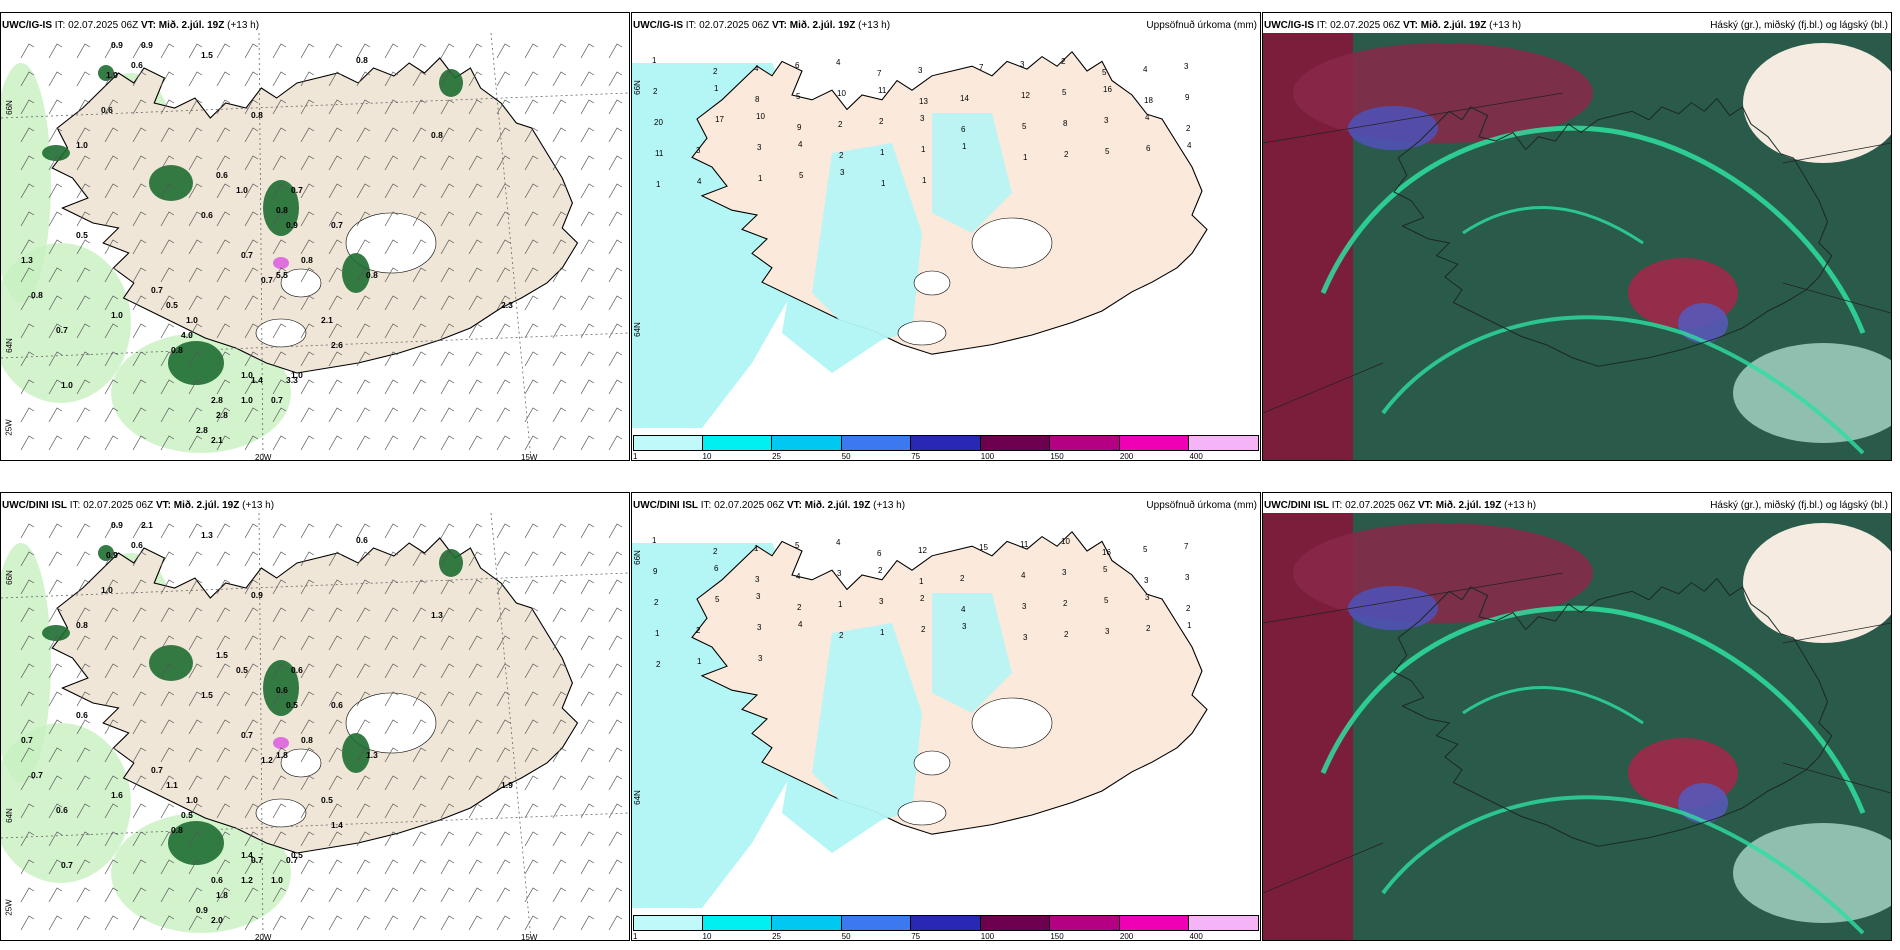 The height and width of the screenshot is (950, 1900). Describe the element at coordinates (82, 235) in the screenshot. I see `precip-value-label: 0.5` at that location.